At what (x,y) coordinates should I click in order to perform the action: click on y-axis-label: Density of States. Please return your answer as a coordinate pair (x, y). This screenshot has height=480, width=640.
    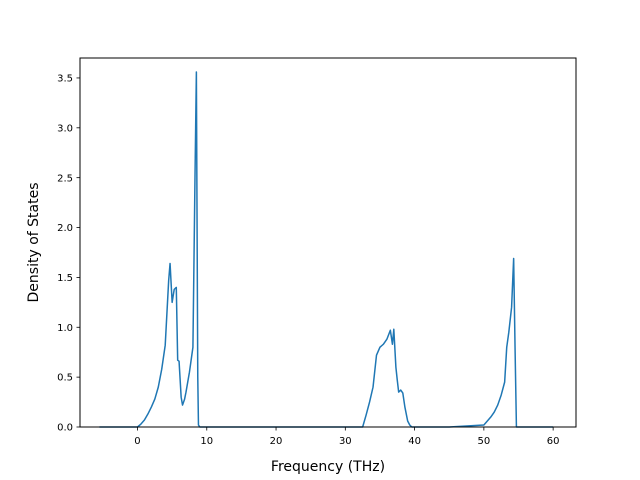
    Looking at the image, I should click on (34, 243).